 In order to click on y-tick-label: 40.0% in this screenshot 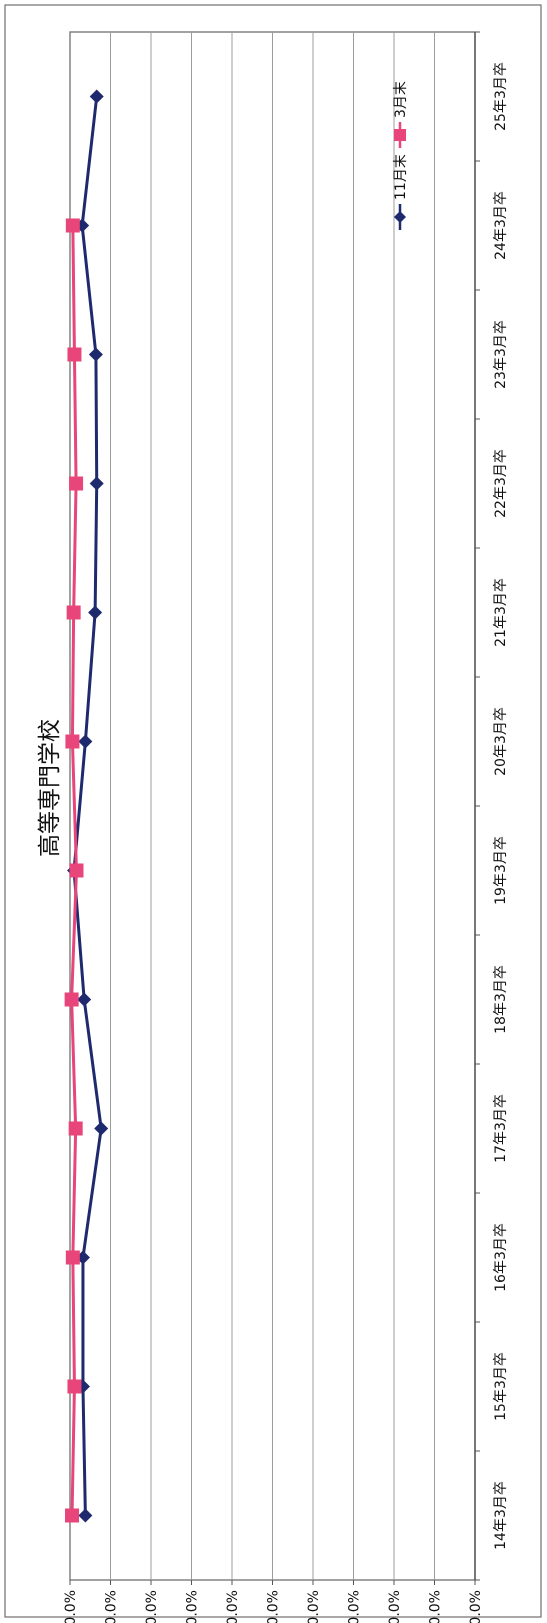, I will do `click(314, 1606)`.